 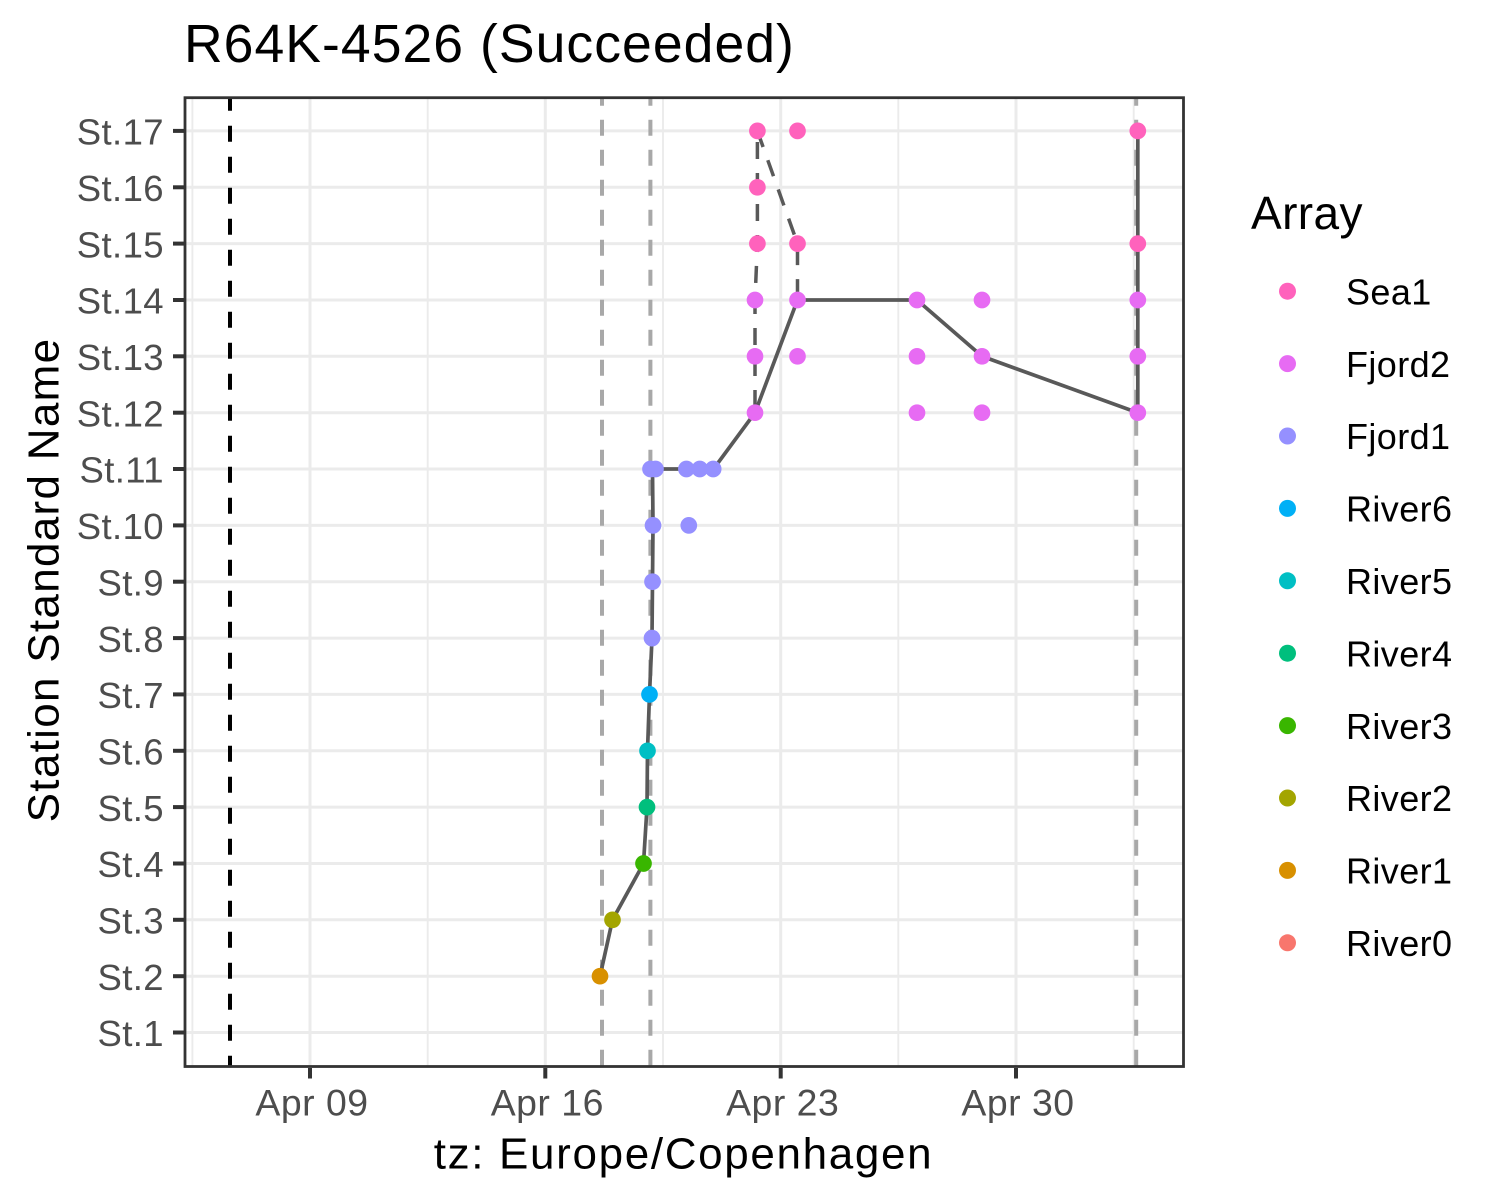 What do you see at coordinates (1389, 291) in the screenshot?
I see `svg-text: Sea1` at bounding box center [1389, 291].